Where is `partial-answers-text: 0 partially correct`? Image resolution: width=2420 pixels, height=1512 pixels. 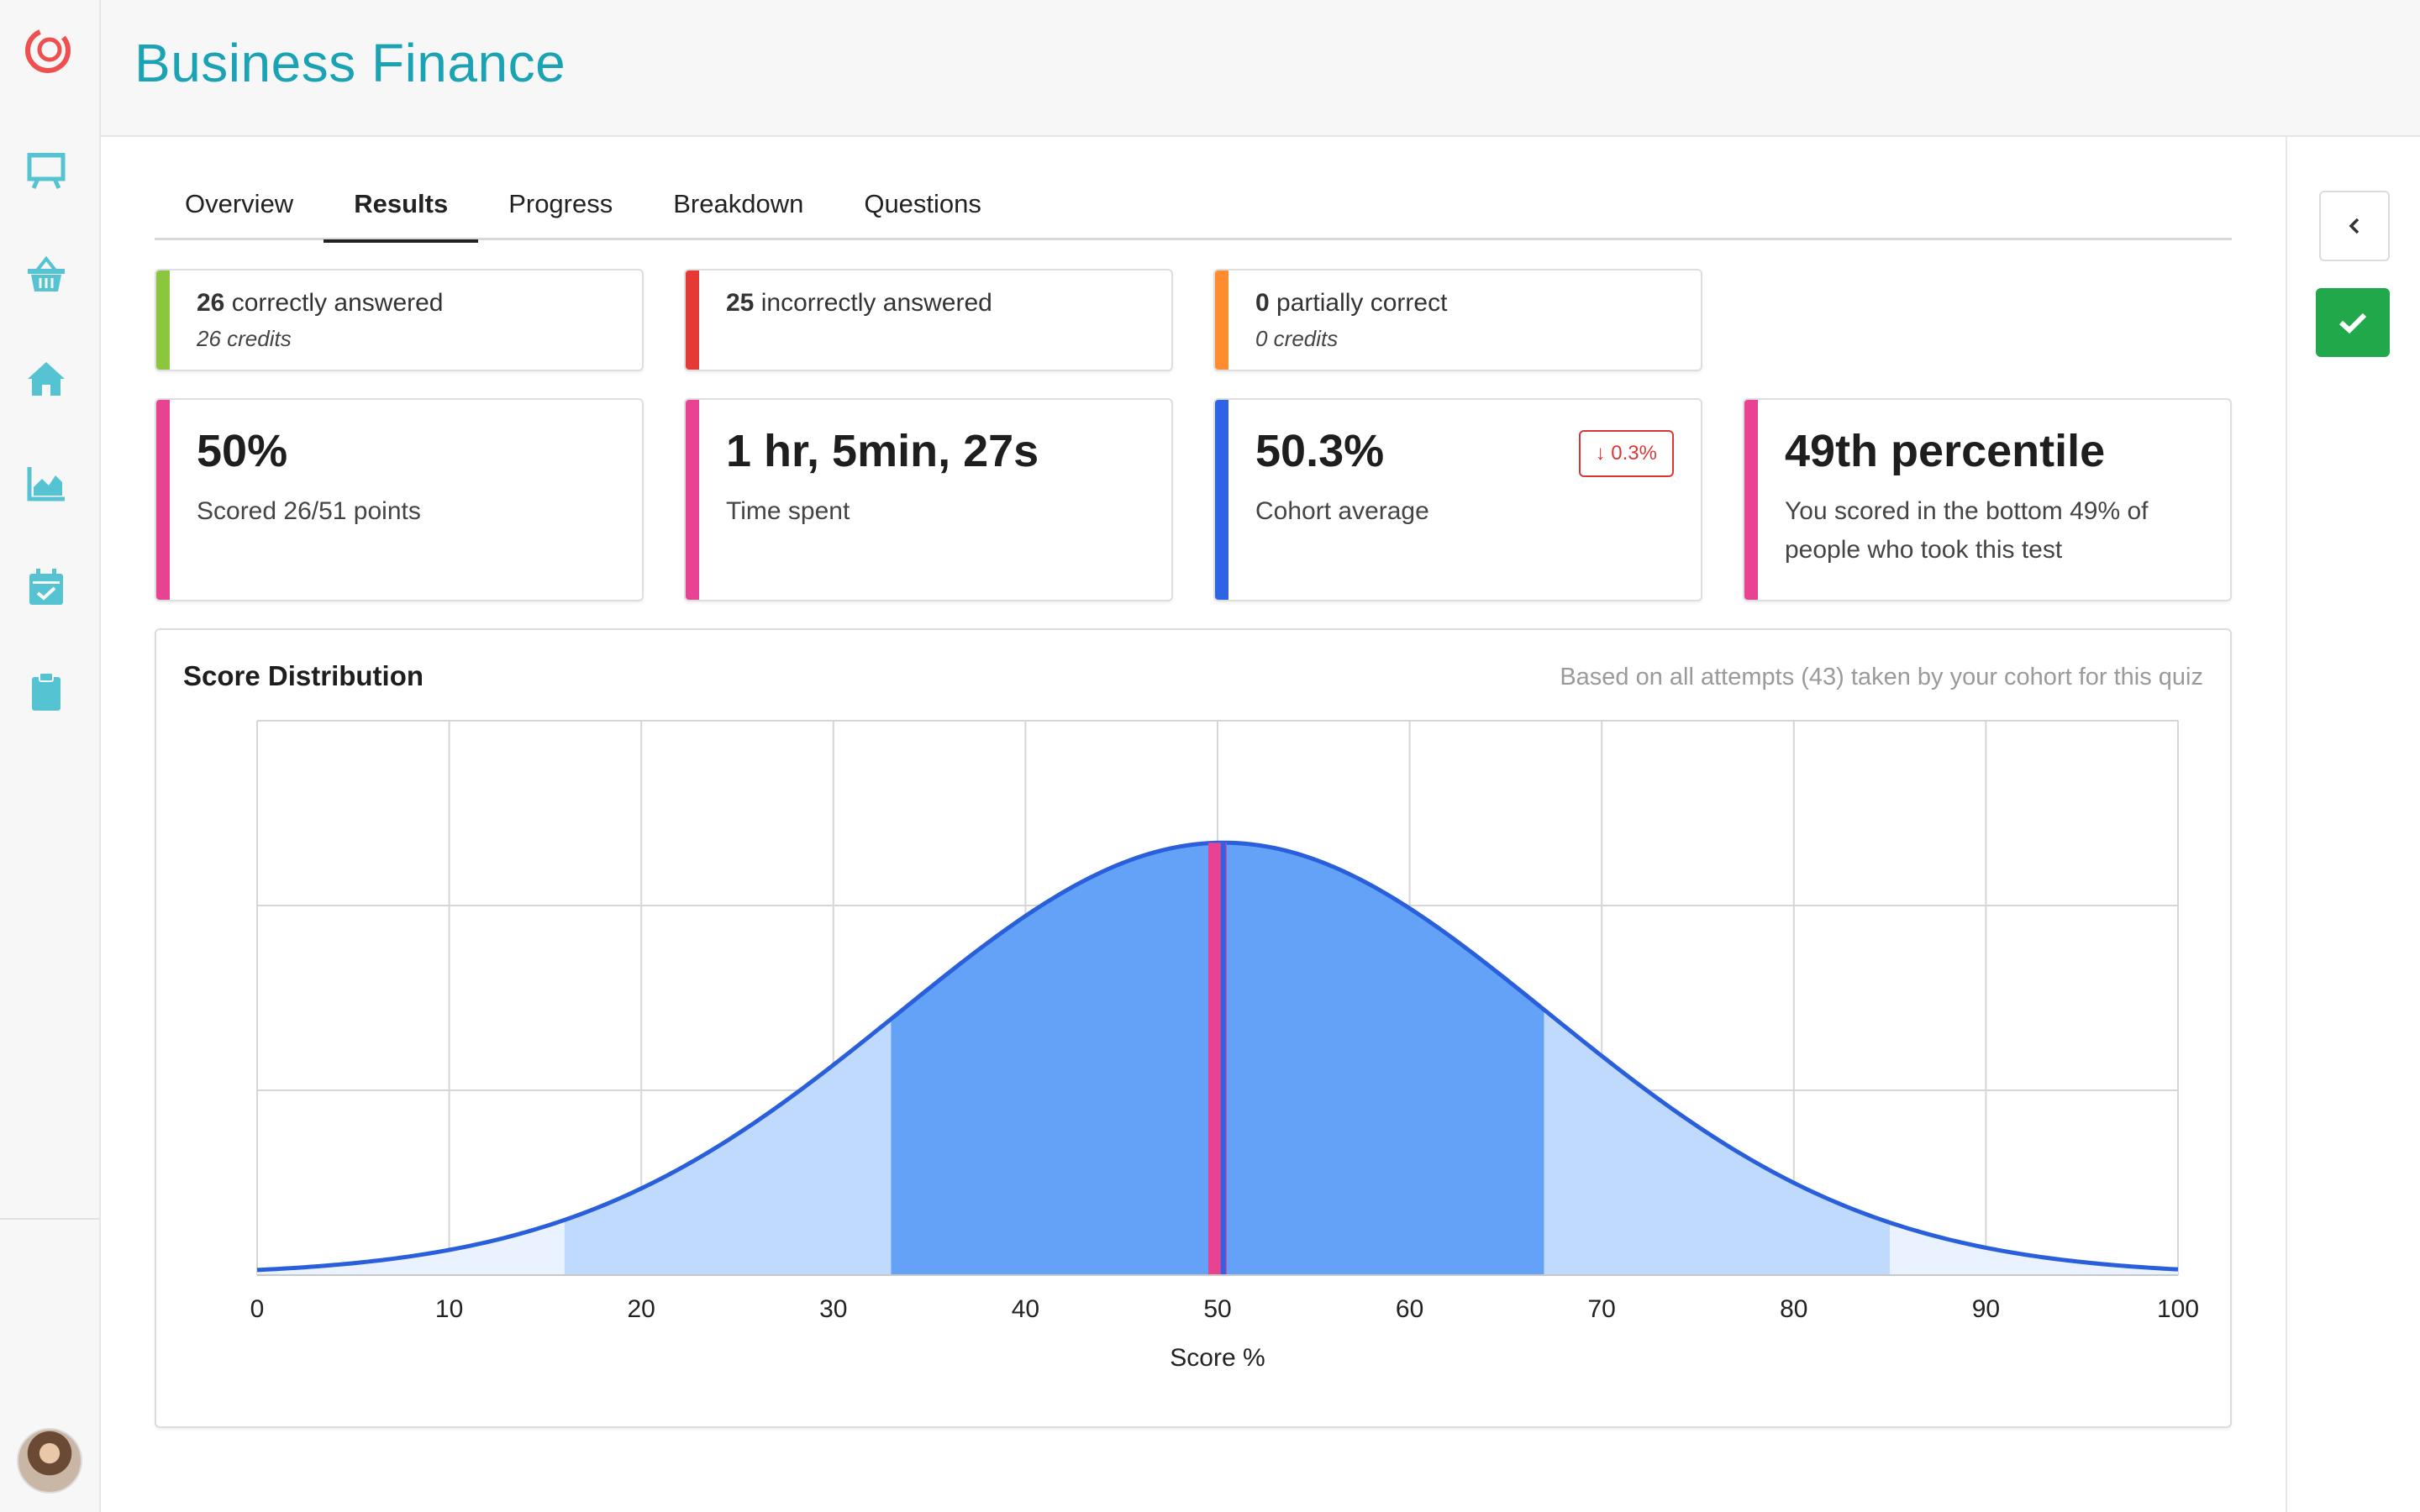 partial-answers-text: 0 partially correct is located at coordinates (1351, 303).